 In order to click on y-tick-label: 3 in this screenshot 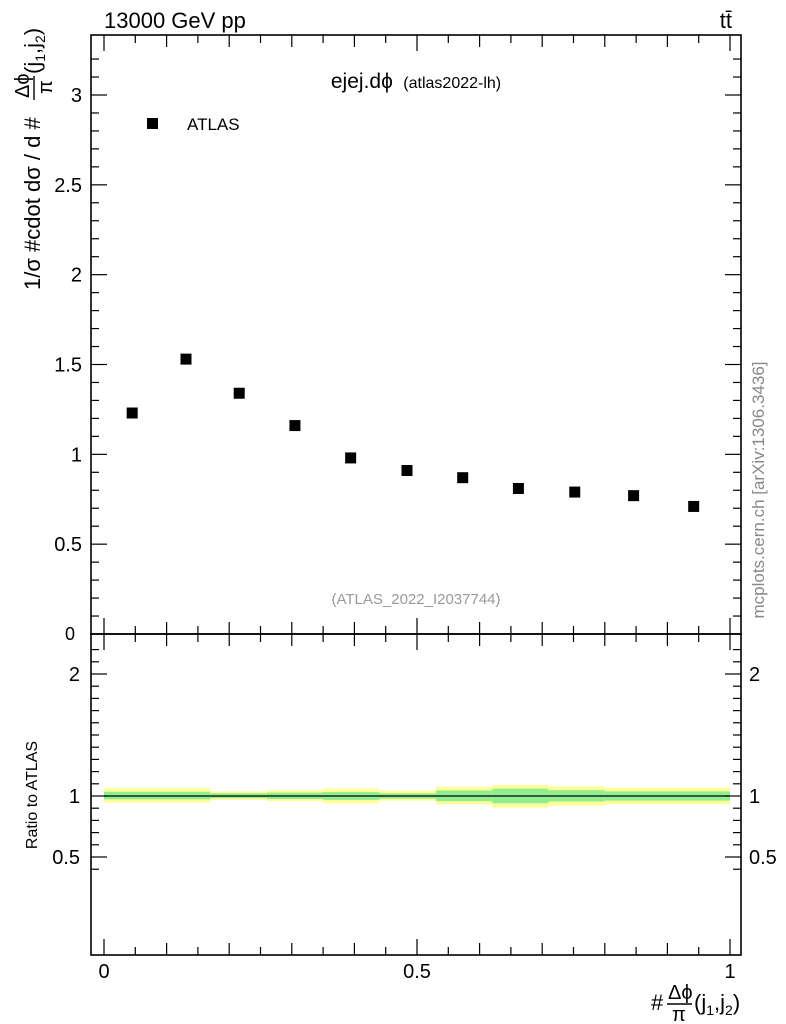, I will do `click(76, 96)`.